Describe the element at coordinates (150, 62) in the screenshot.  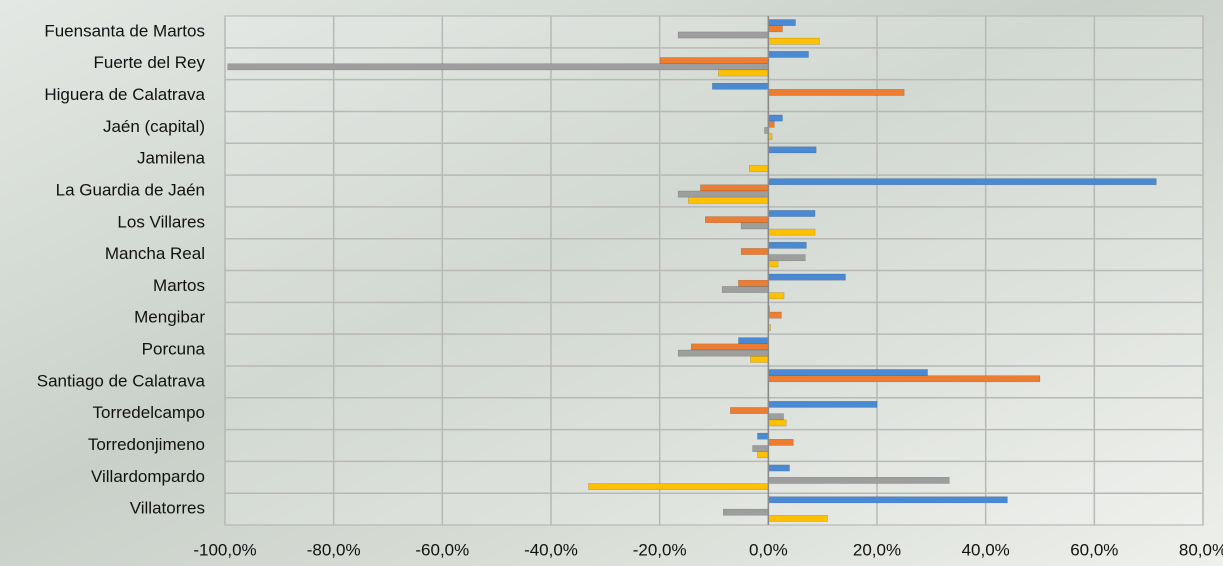
I see `y-tick-label: Fuerte del Rey` at that location.